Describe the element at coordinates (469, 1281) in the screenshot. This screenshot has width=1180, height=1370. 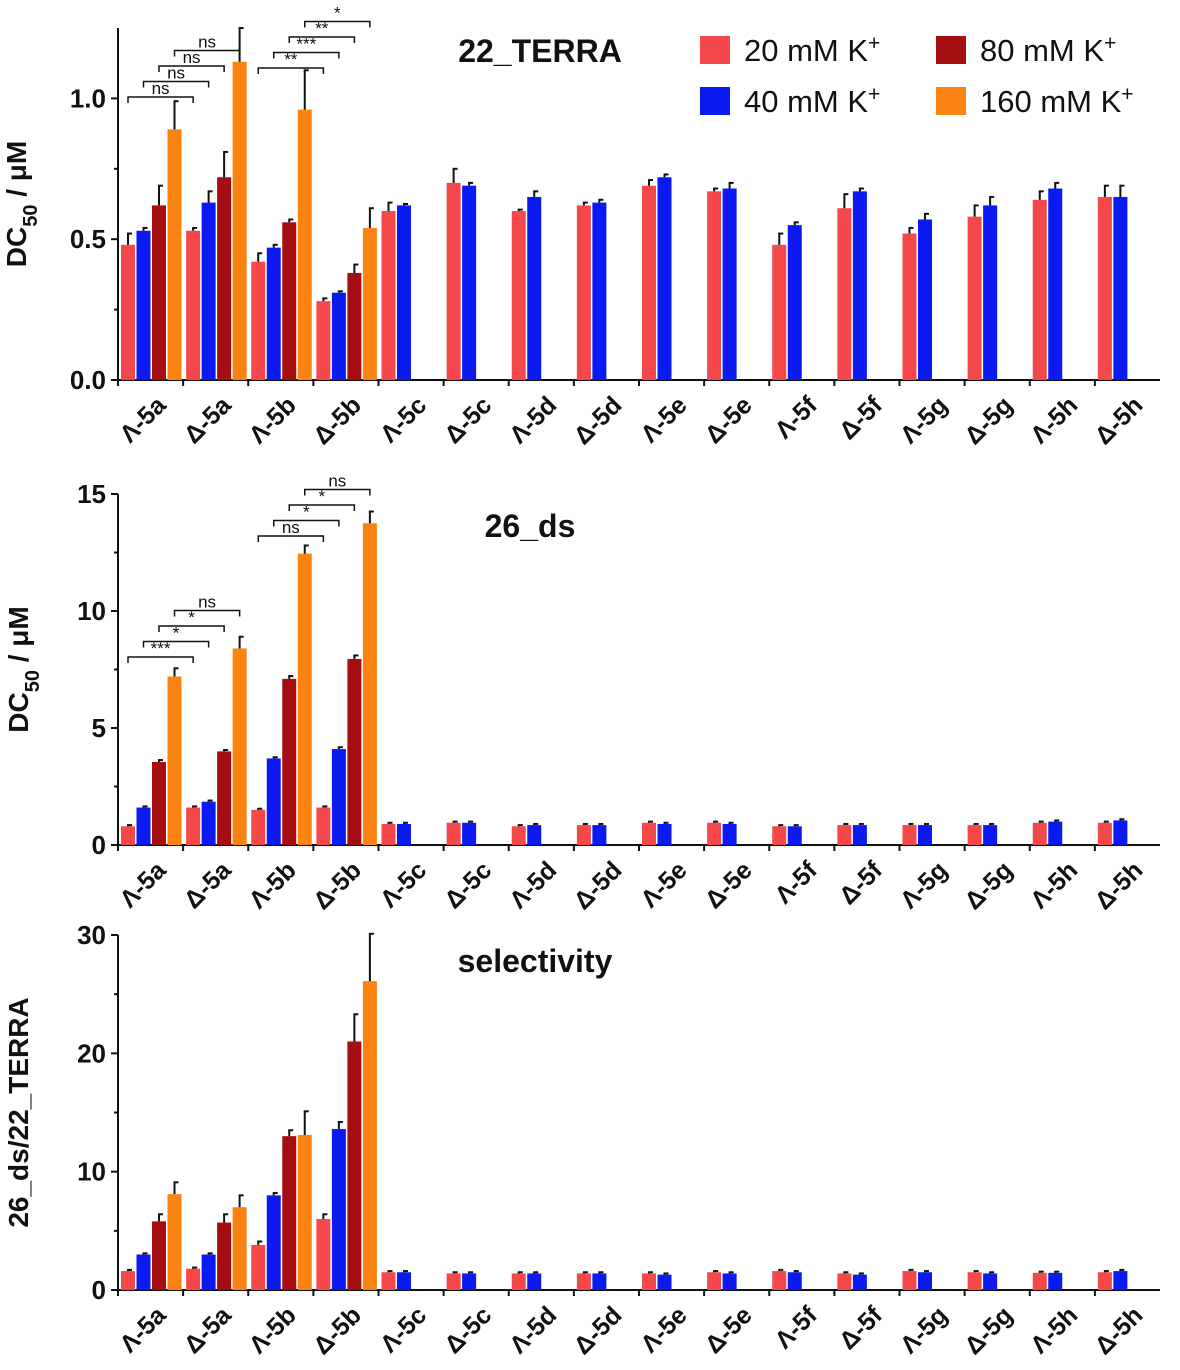
I see `bar-Δ-5c-series-2` at that location.